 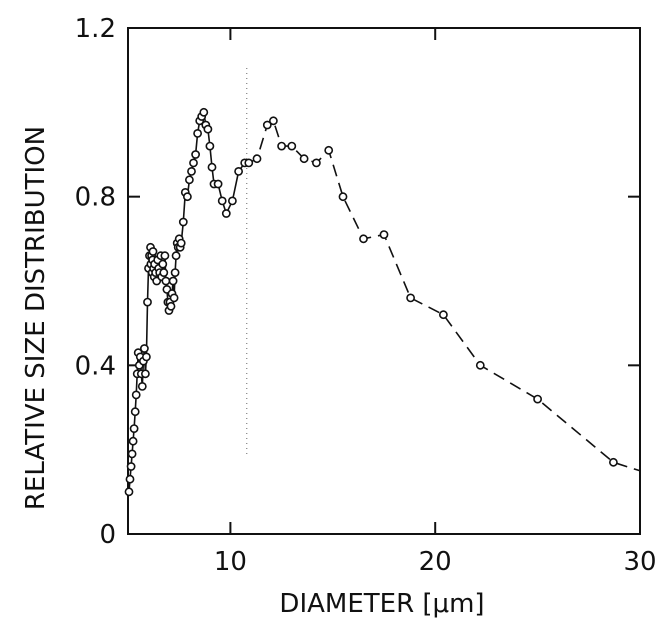 What do you see at coordinates (107, 535) in the screenshot?
I see `y-tick-label: 0` at bounding box center [107, 535].